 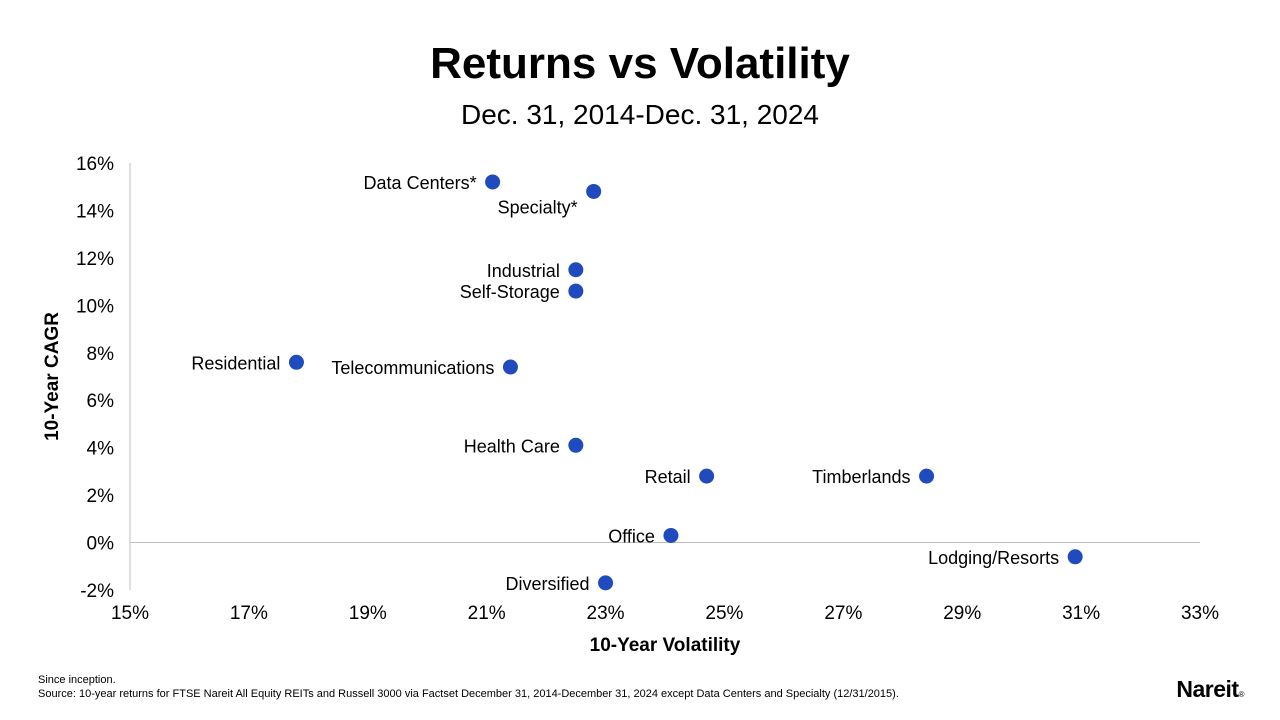 What do you see at coordinates (1200, 613) in the screenshot?
I see `x-tick-label: 33%` at bounding box center [1200, 613].